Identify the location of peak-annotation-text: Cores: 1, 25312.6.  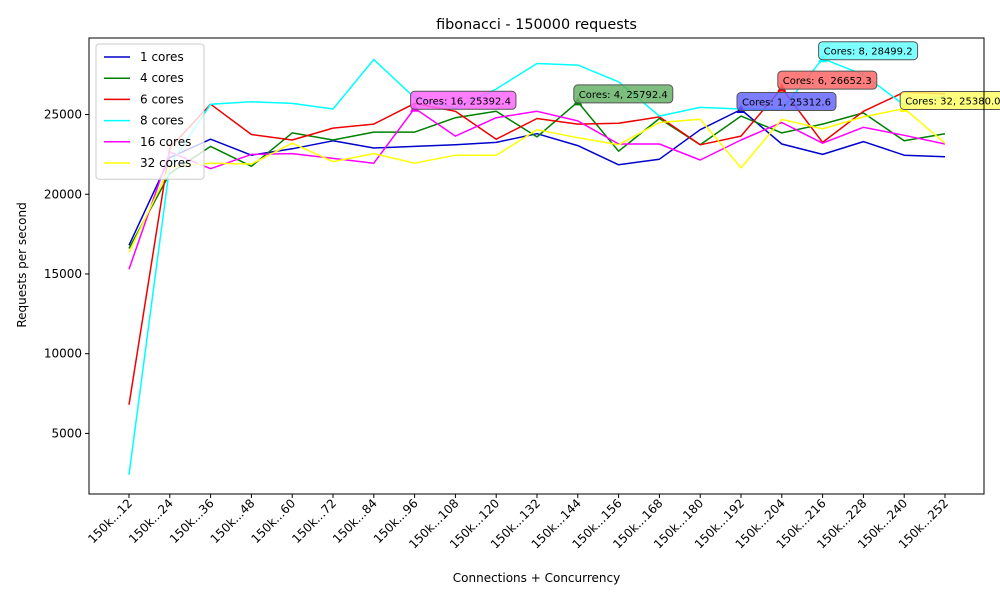
(786, 103).